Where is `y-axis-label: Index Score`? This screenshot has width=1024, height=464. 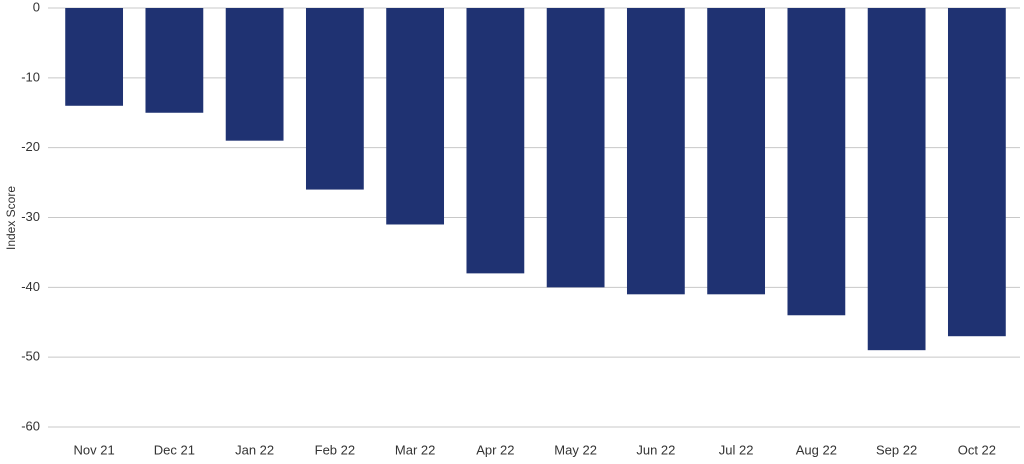
y-axis-label: Index Score is located at coordinates (11, 218).